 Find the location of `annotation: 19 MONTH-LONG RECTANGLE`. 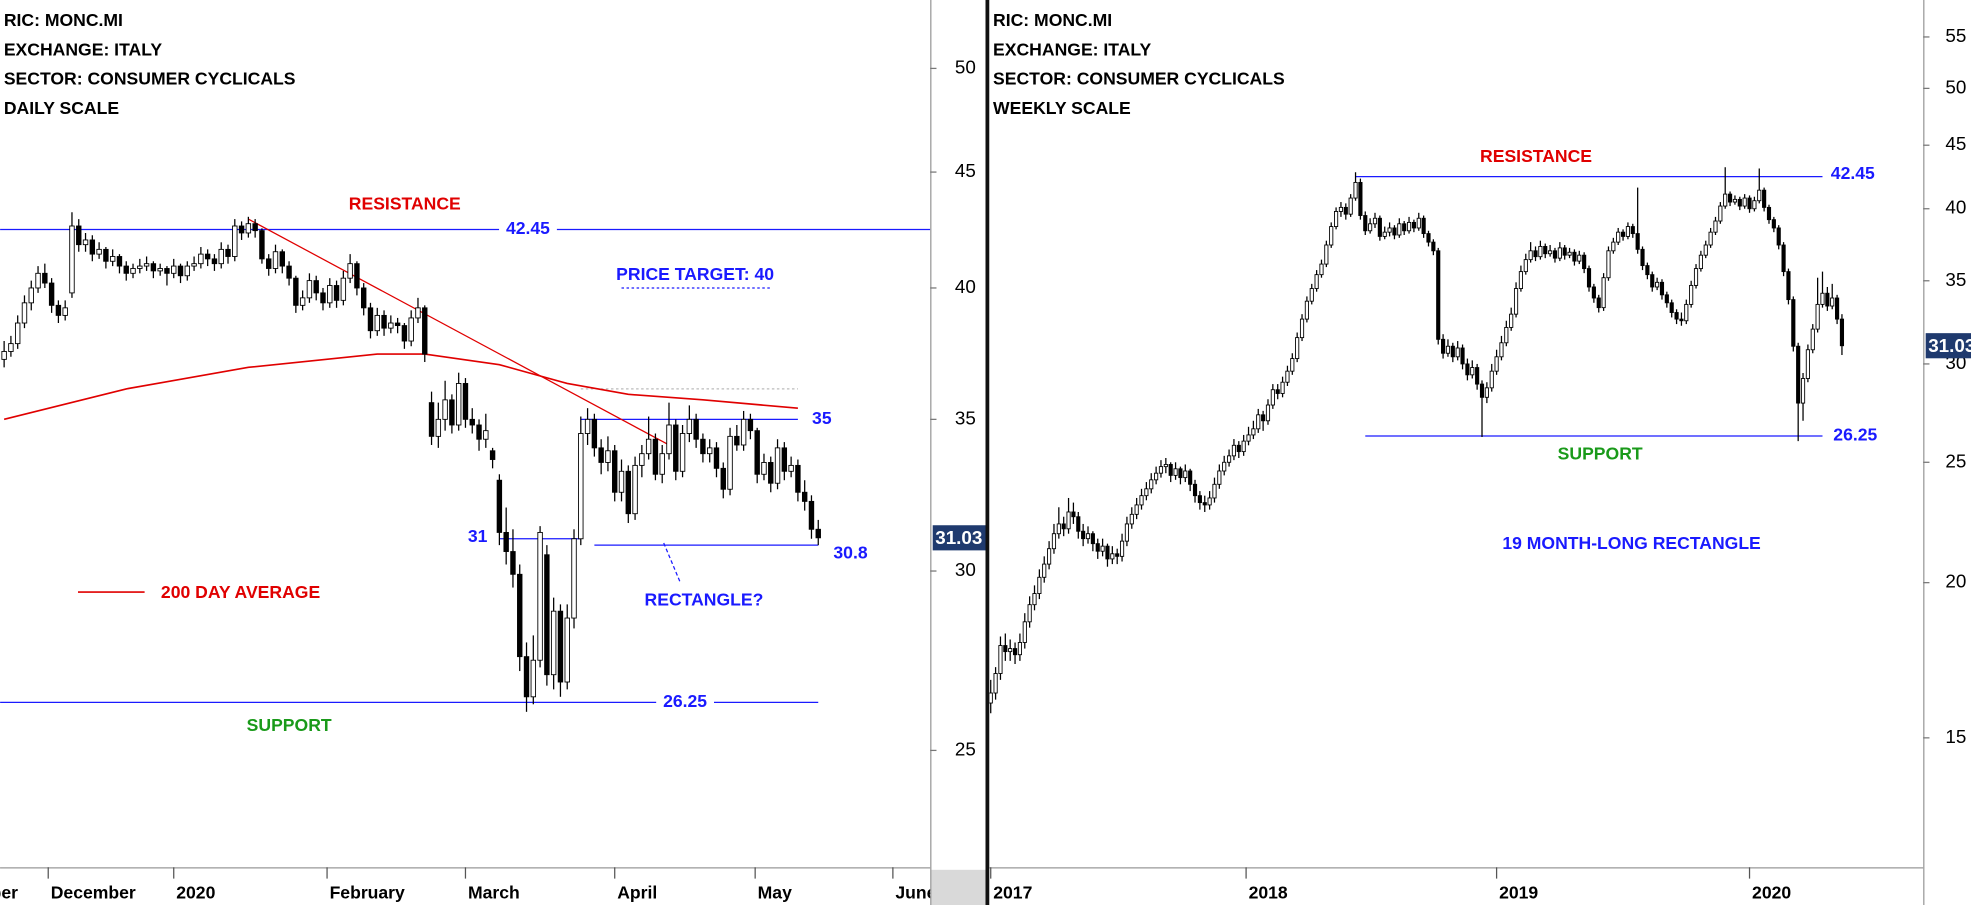

annotation: 19 MONTH-LONG RECTANGLE is located at coordinates (1631, 543).